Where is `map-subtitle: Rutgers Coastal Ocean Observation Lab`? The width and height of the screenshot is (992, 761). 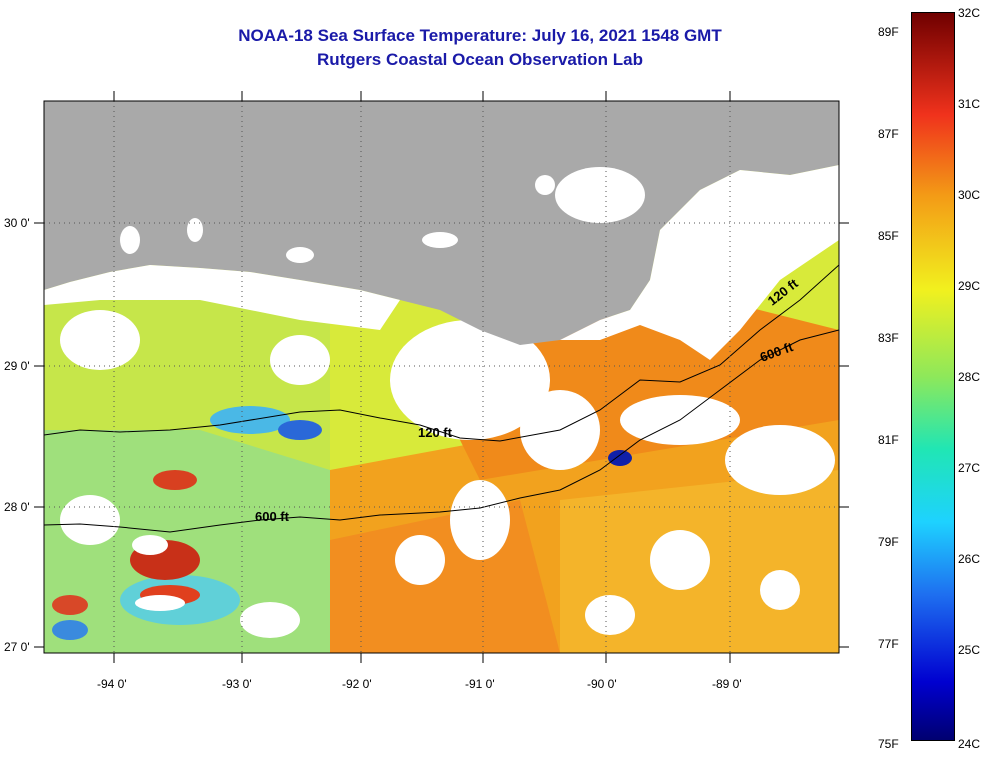
map-subtitle: Rutgers Coastal Ocean Observation Lab is located at coordinates (480, 59).